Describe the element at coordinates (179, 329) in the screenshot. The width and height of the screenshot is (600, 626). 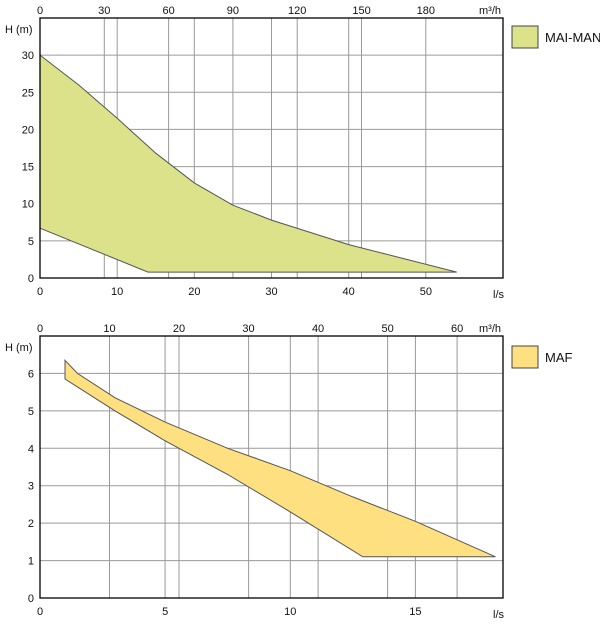
I see `x-top-tick-label: 20` at that location.